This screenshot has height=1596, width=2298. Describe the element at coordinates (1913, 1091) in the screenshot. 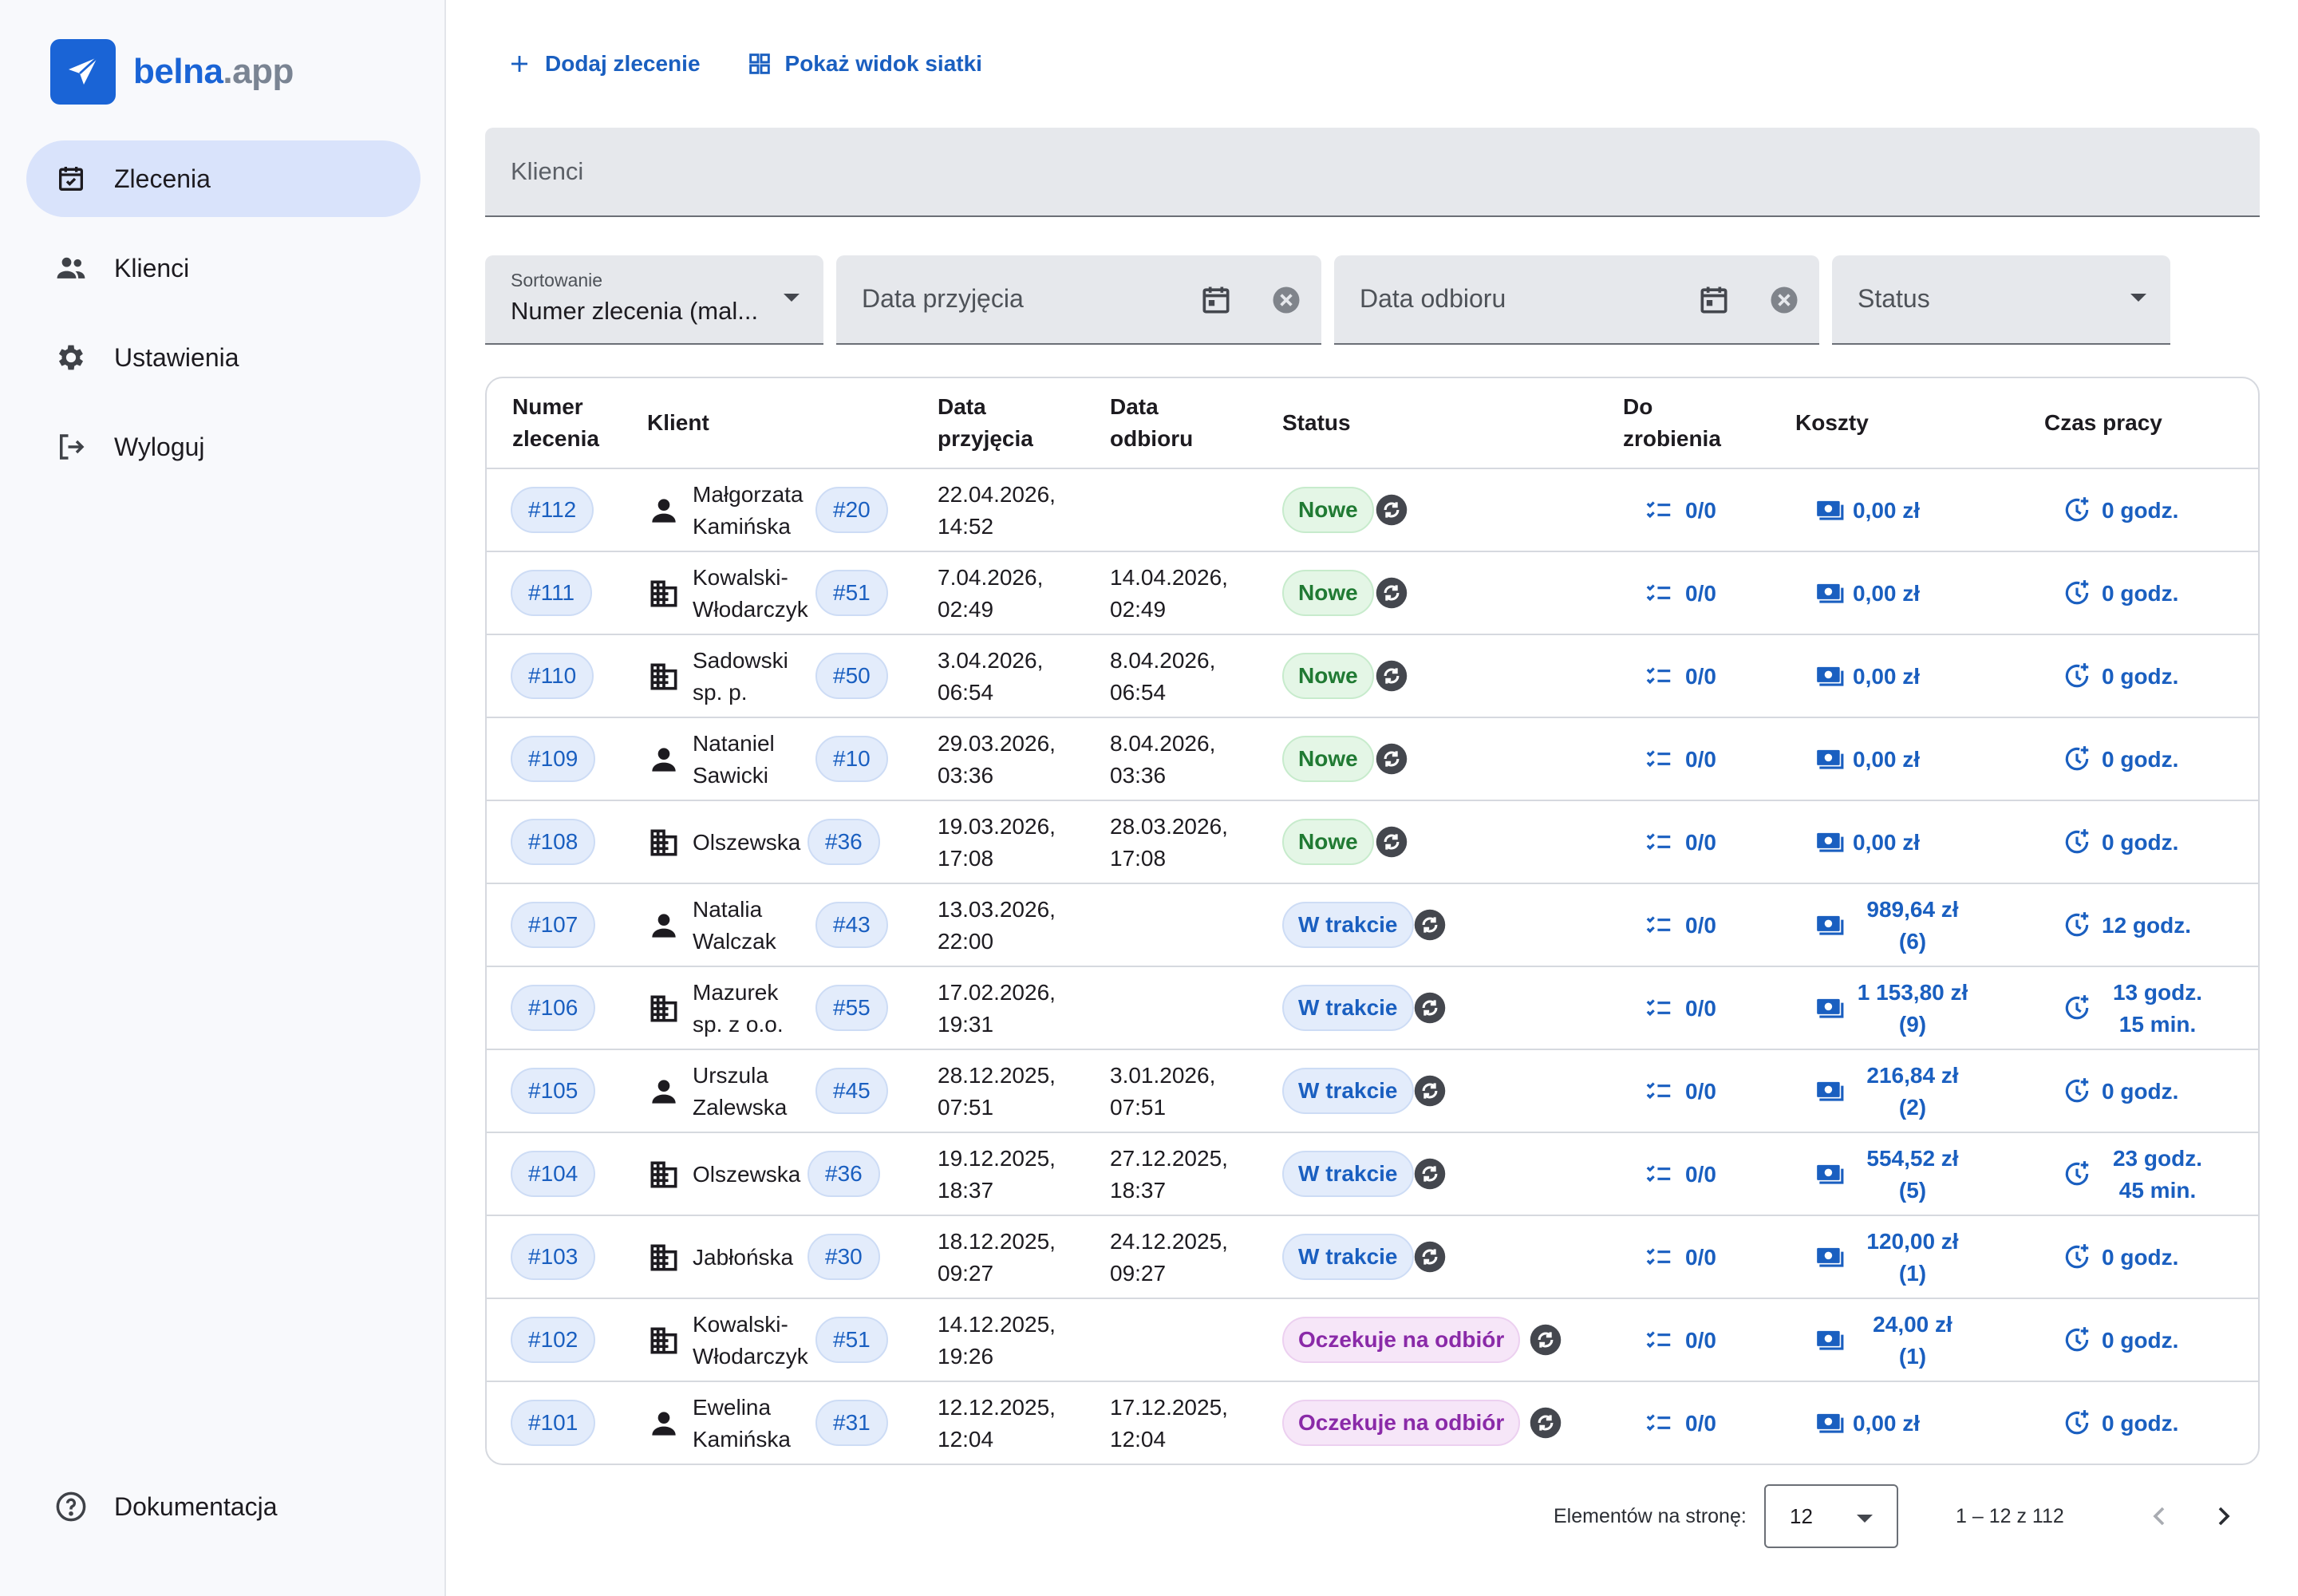

I see `cost-value: 216,84 zł (2)` at that location.